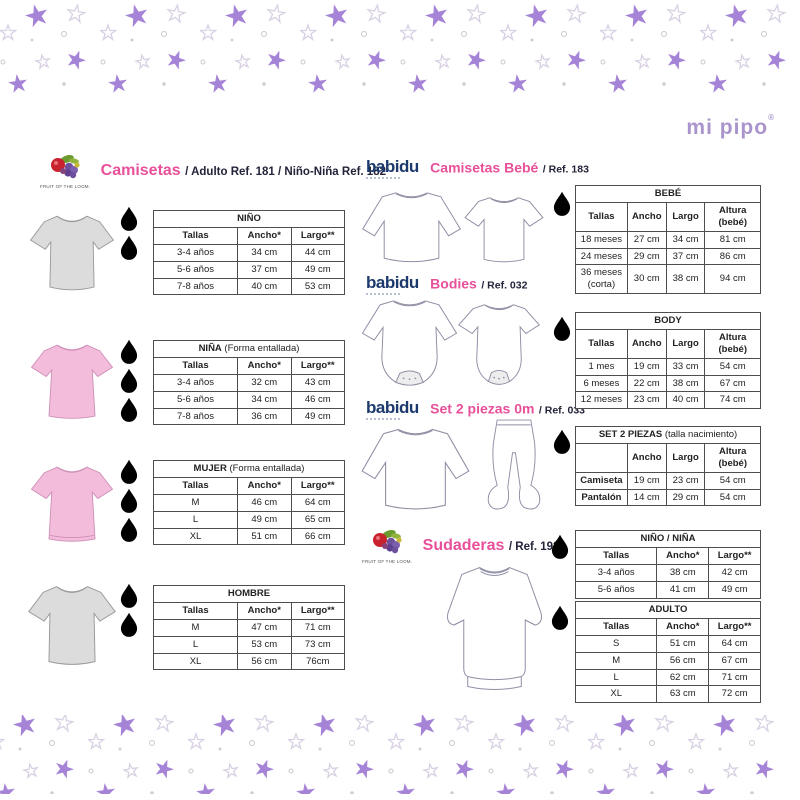  What do you see at coordinates (394, 754) in the screenshot?
I see `star-border-bottom` at bounding box center [394, 754].